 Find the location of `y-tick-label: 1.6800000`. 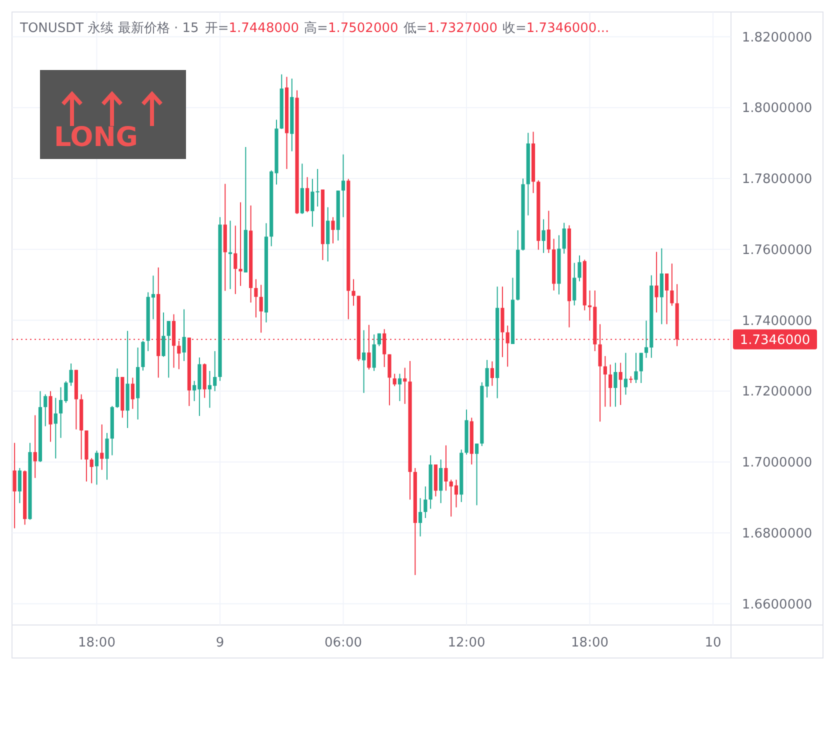

y-tick-label: 1.6800000 is located at coordinates (777, 534).